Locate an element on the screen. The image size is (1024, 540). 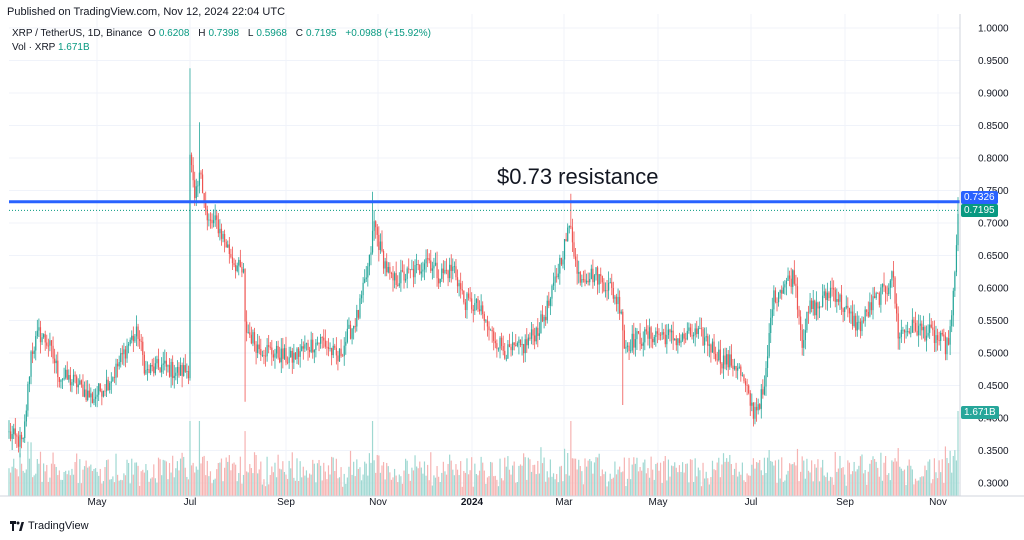
time-axis: May Jul Sep Nov 2024 Mar May Jul Sep Nov is located at coordinates (517, 502).